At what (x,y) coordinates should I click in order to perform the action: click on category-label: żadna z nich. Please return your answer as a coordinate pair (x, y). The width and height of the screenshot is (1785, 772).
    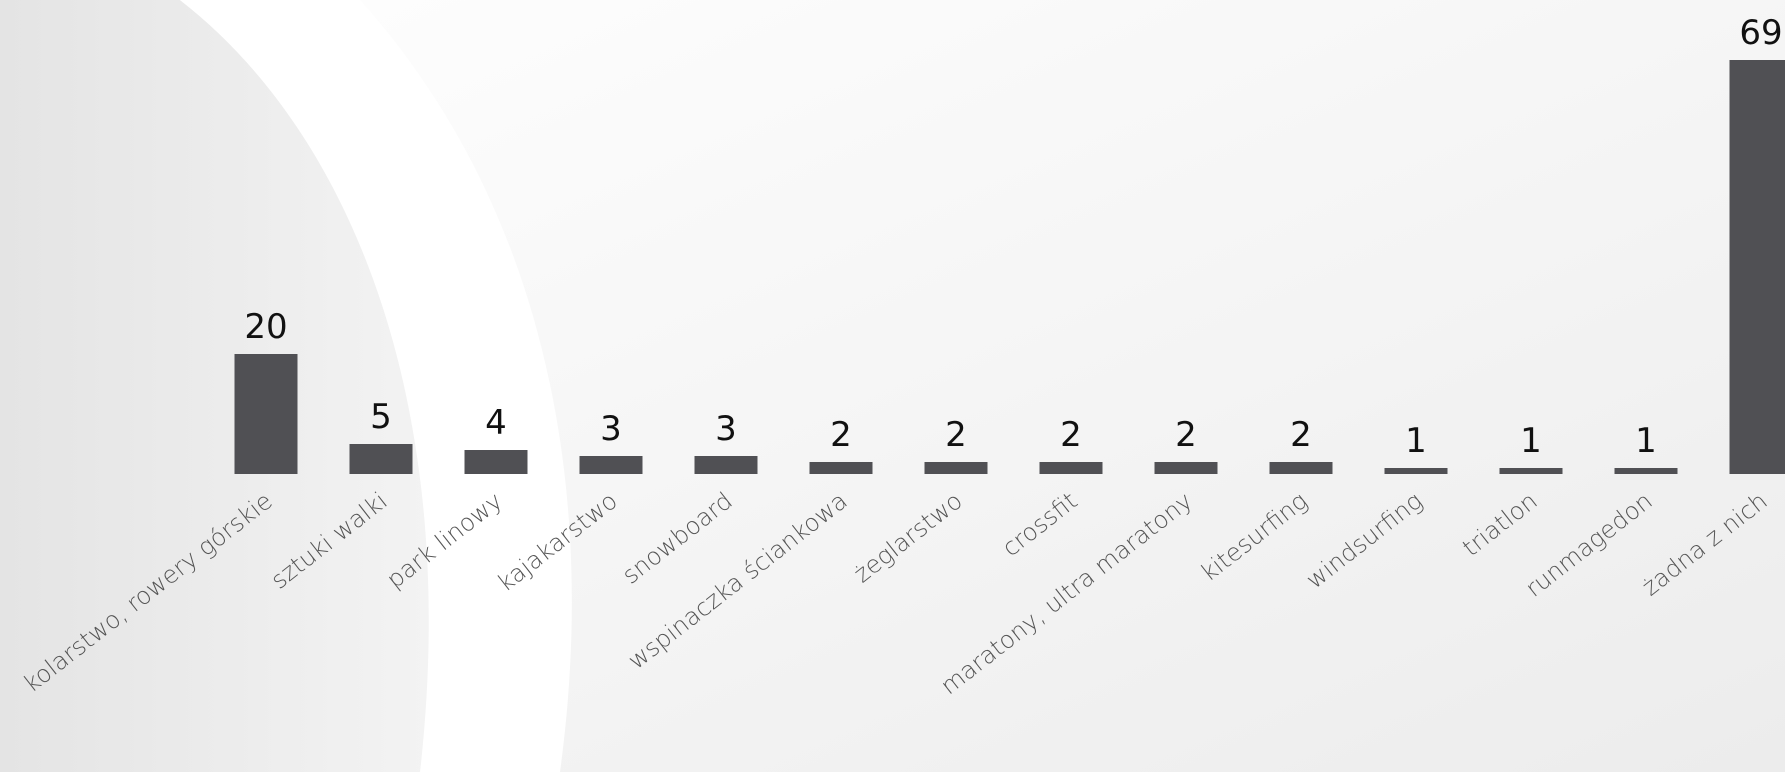
    Looking at the image, I should click on (1705, 544).